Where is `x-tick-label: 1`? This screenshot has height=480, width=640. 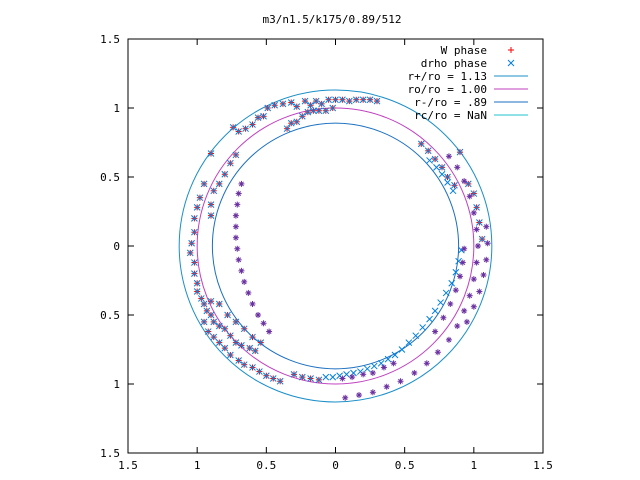 x-tick-label: 1 is located at coordinates (474, 465).